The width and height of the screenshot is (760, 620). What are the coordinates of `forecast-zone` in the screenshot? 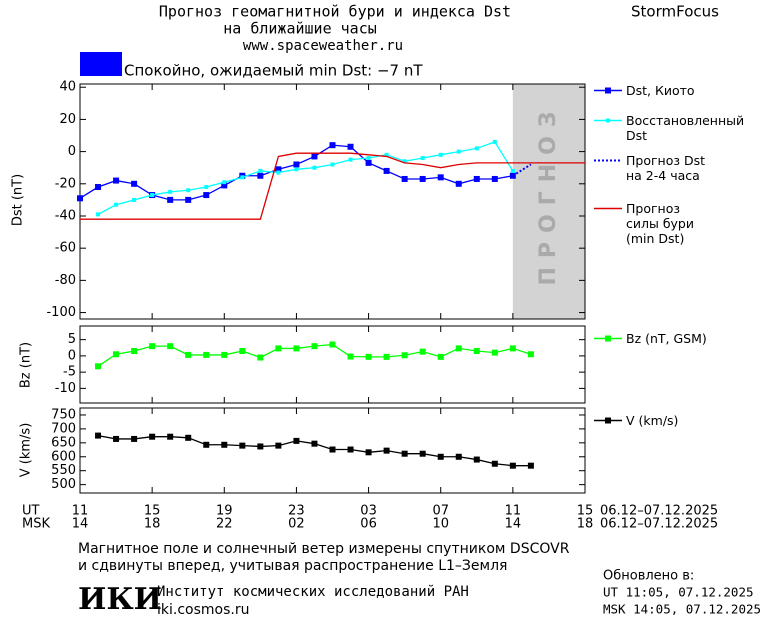 It's located at (548, 201).